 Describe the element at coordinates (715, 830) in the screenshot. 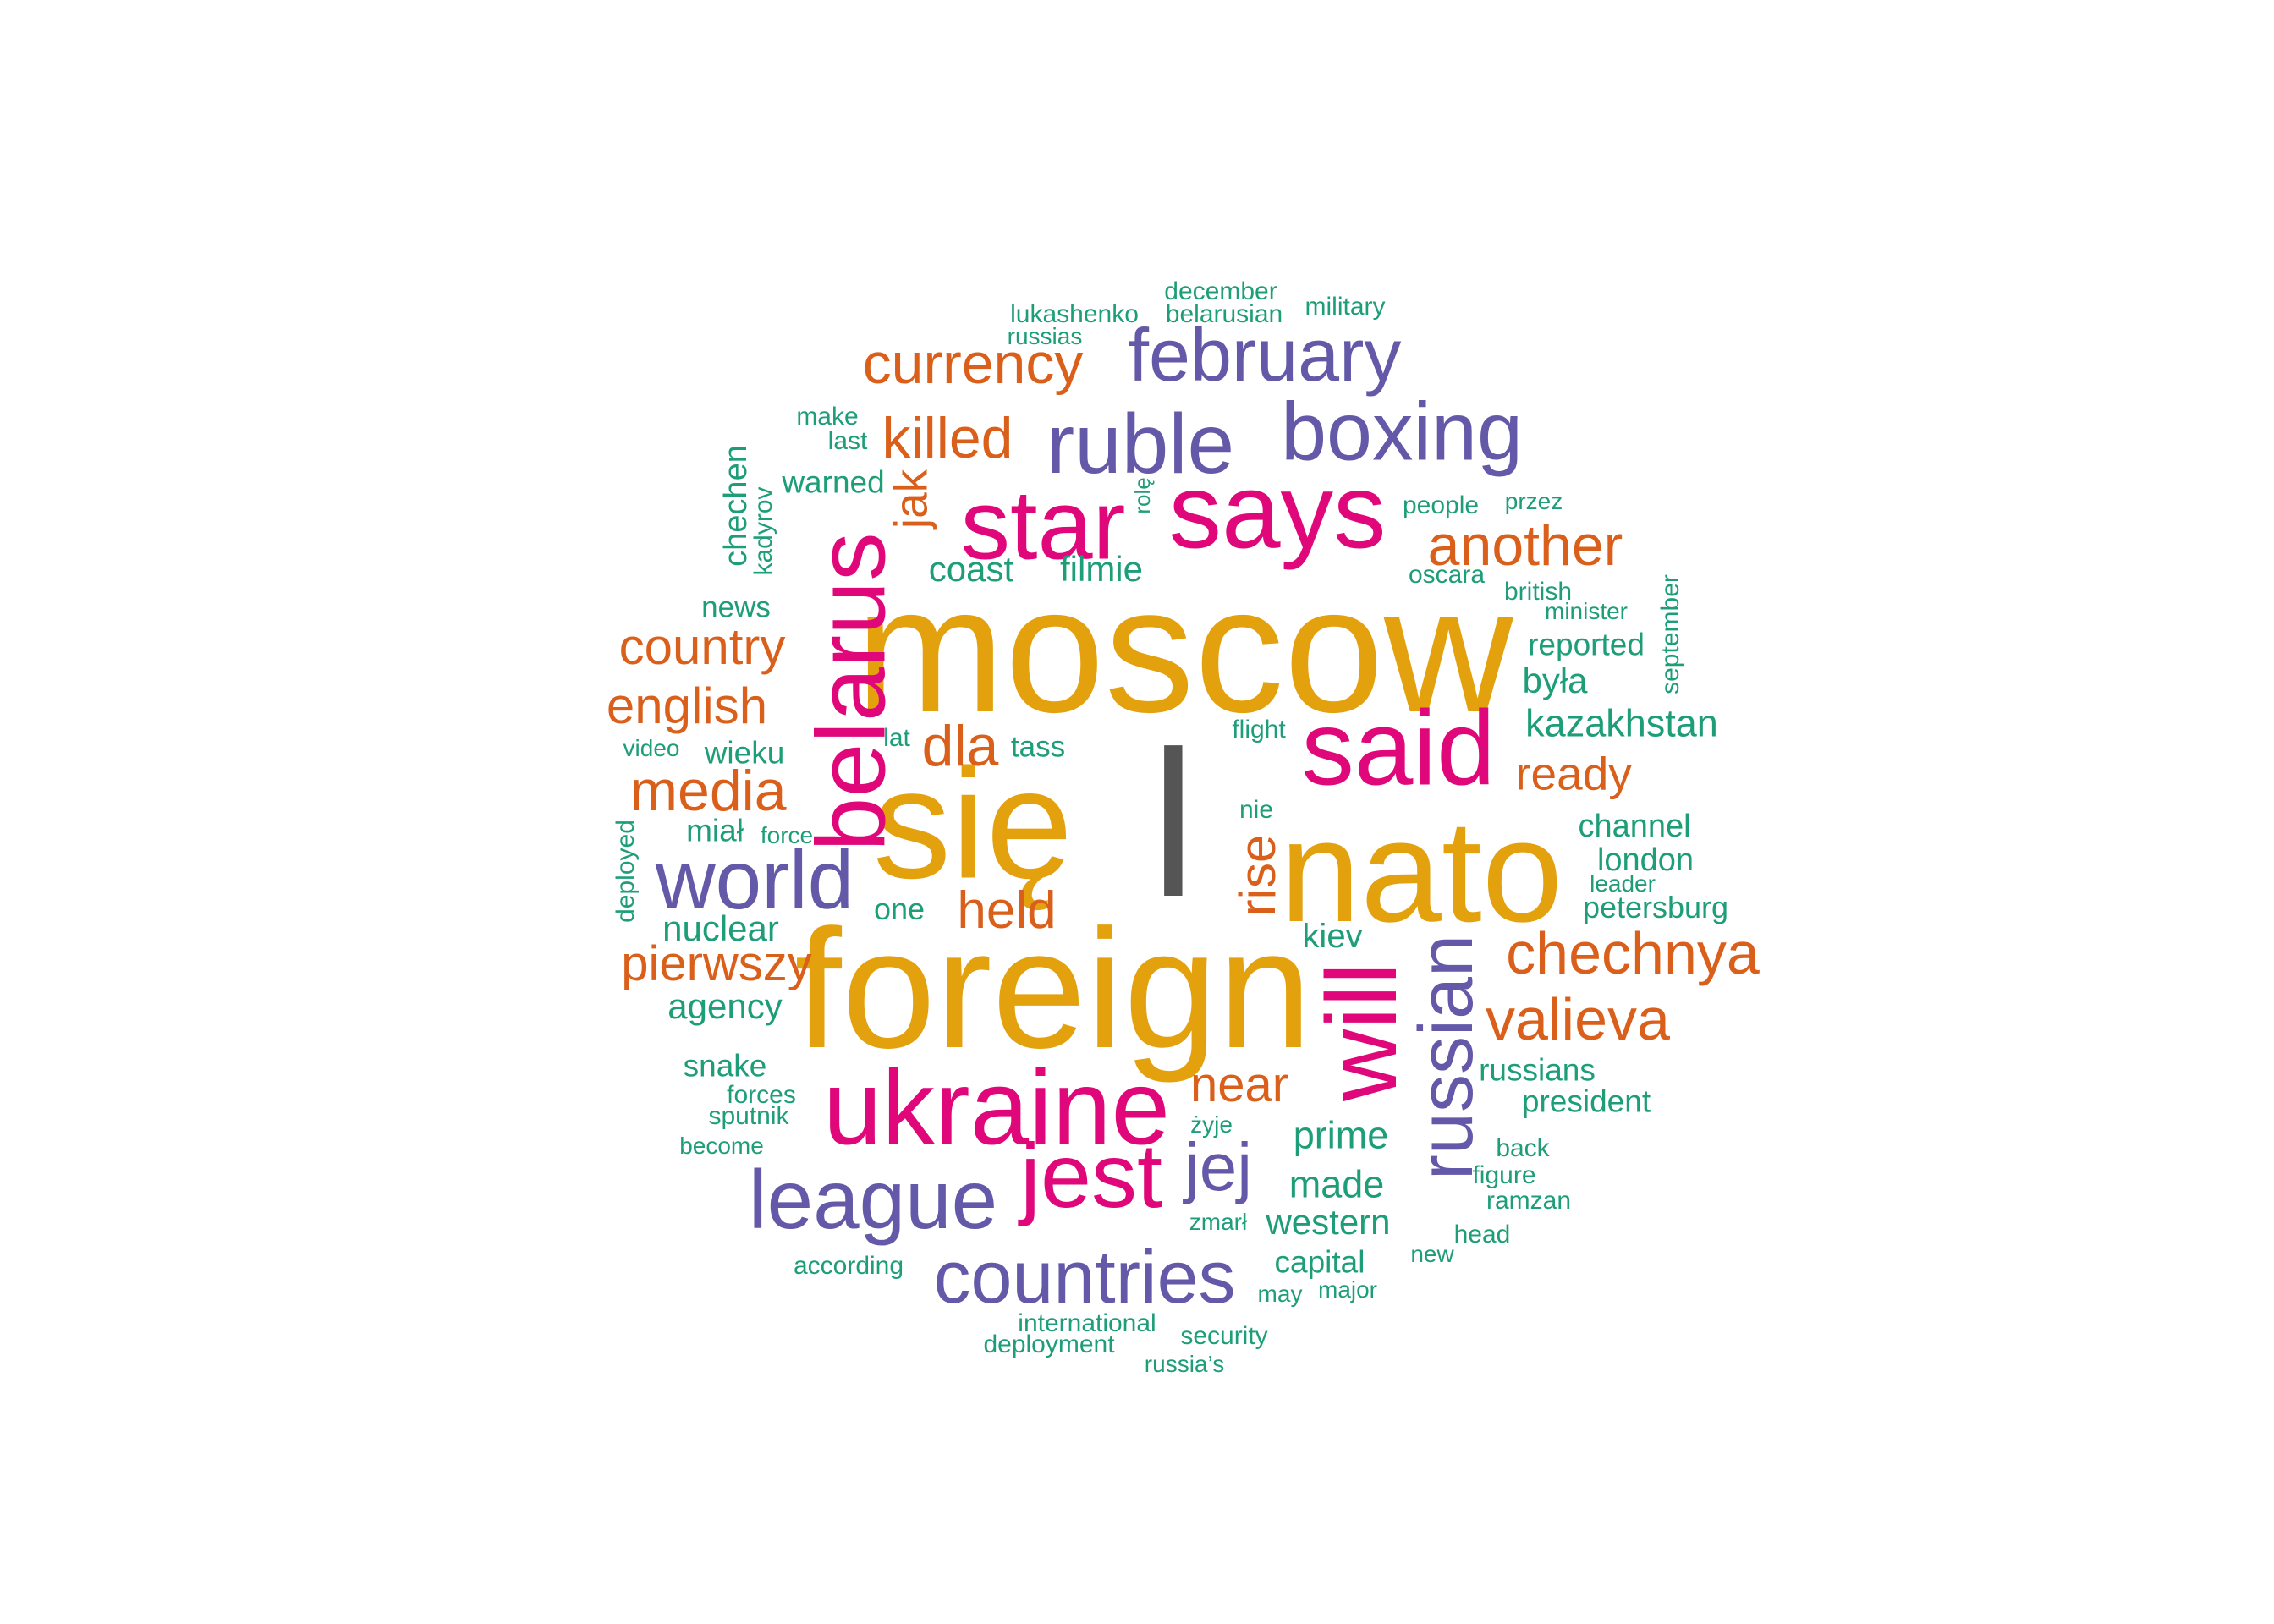

I see `word-65: miał` at that location.